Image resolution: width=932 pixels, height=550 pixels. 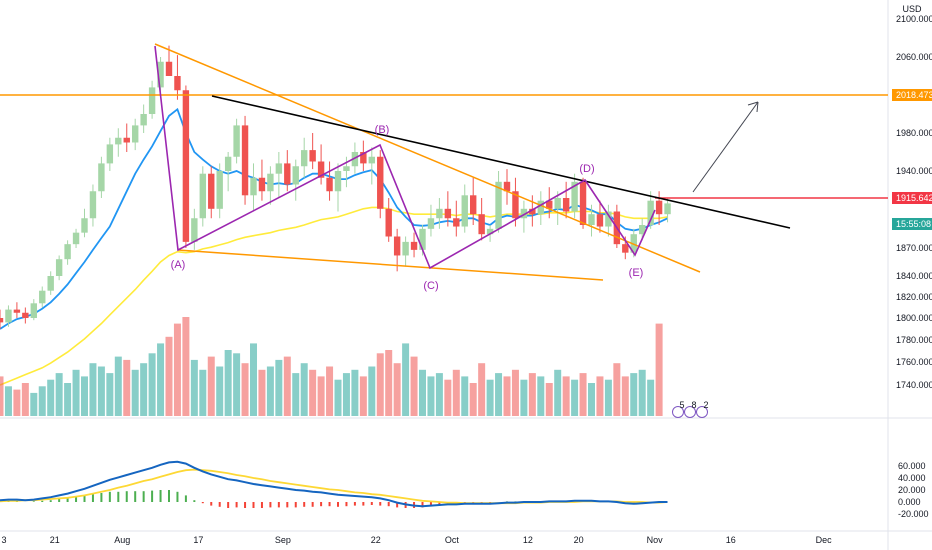 I want to click on price-tick-label: 1760.000, so click(x=914, y=362).